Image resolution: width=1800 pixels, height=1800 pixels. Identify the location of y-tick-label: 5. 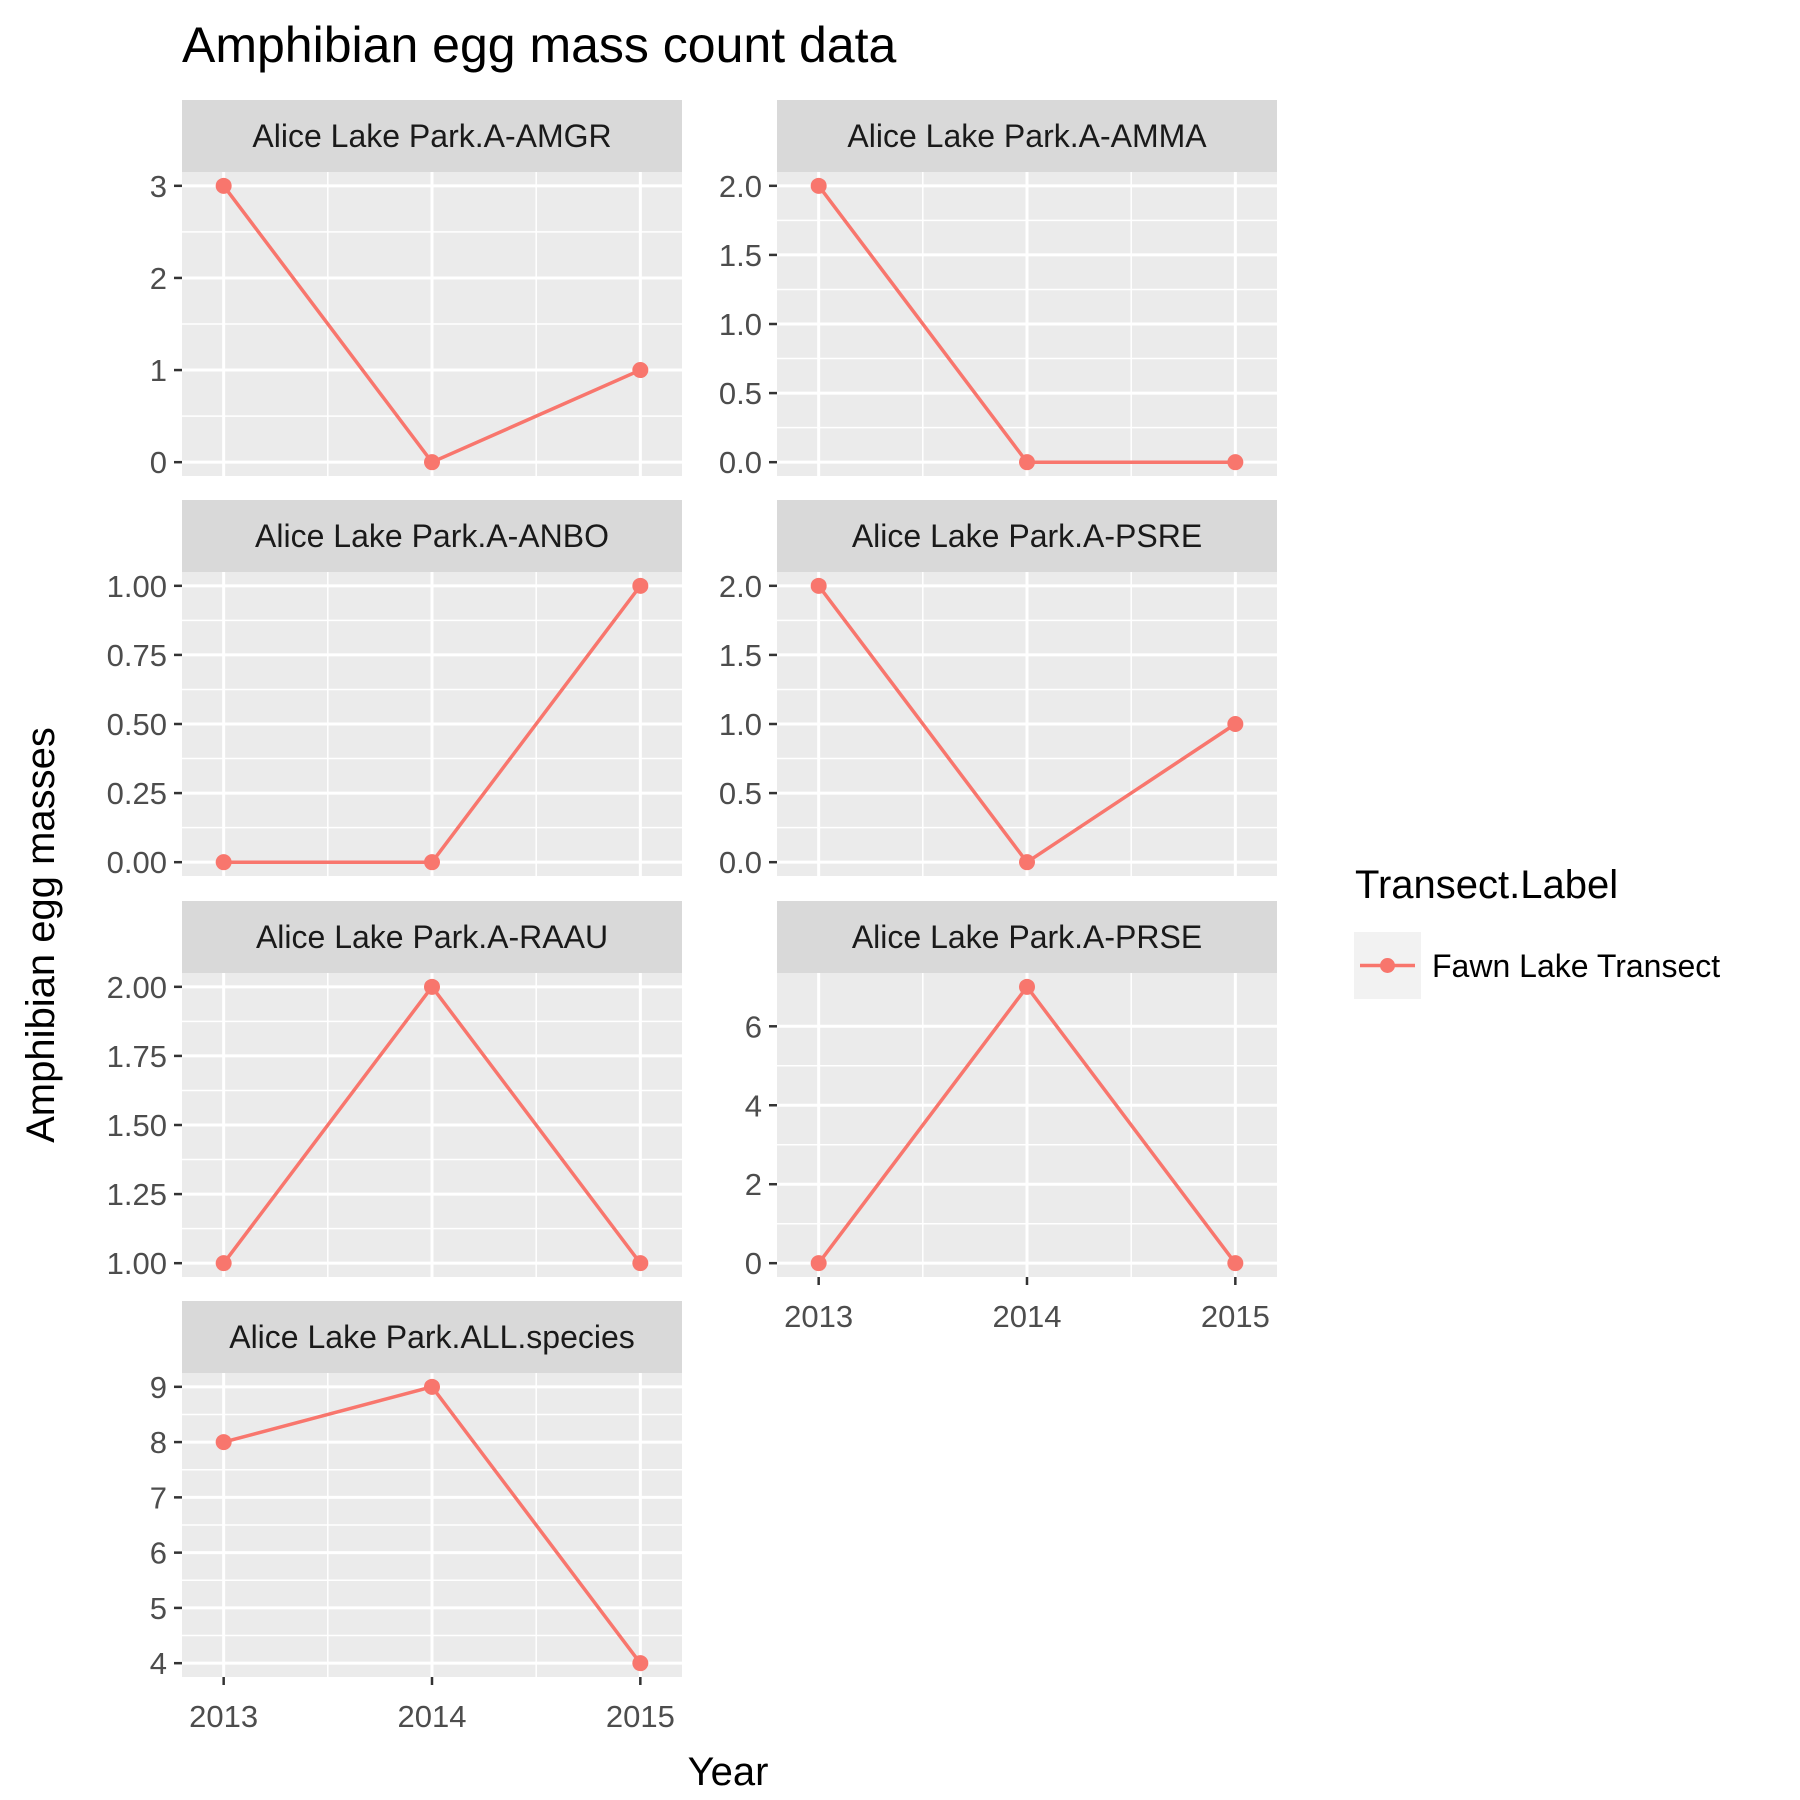
(158, 1608).